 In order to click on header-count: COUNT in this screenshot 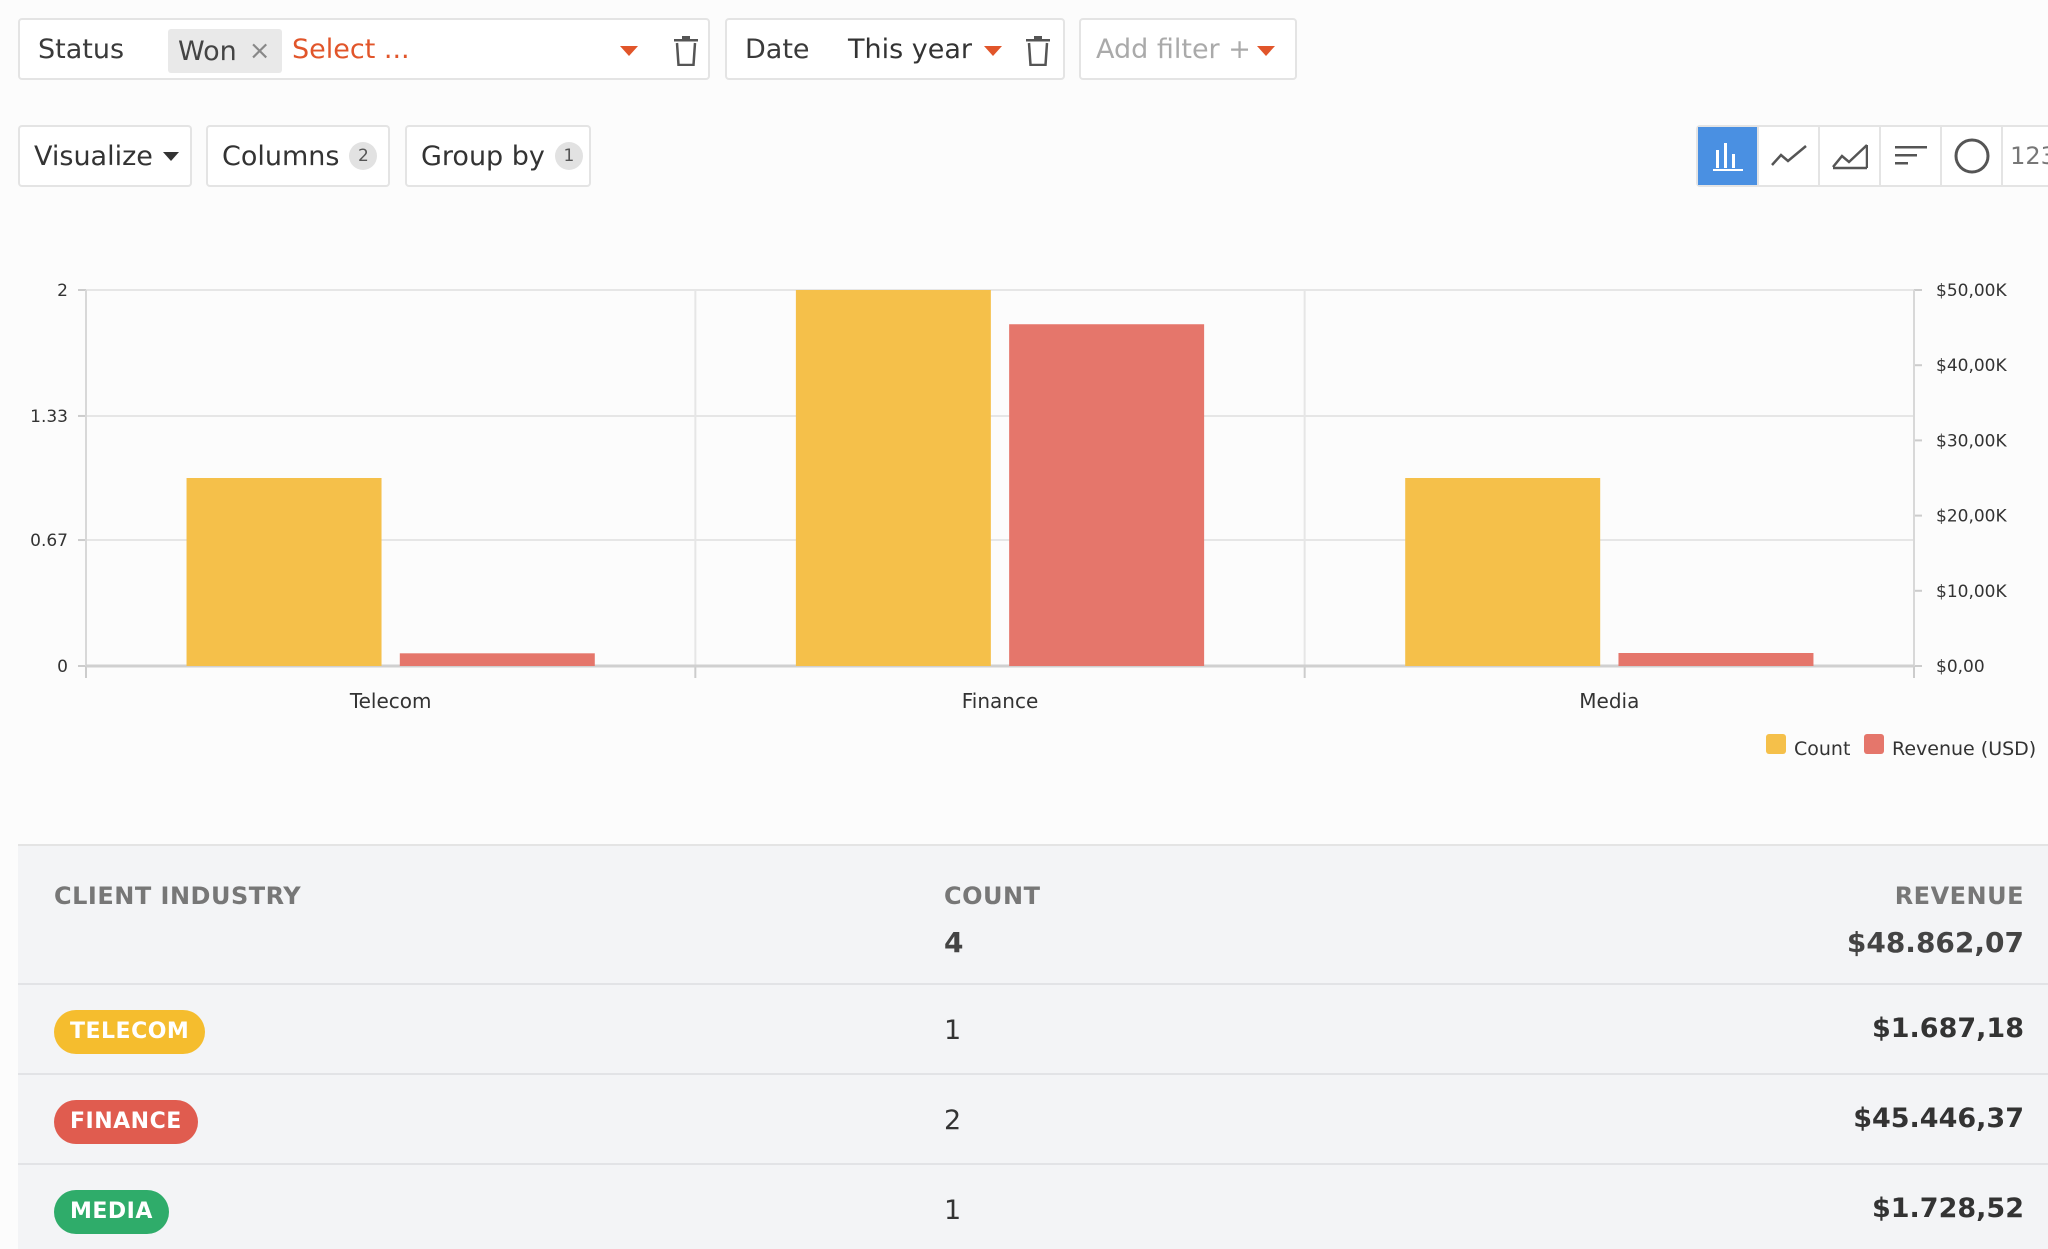, I will do `click(992, 896)`.